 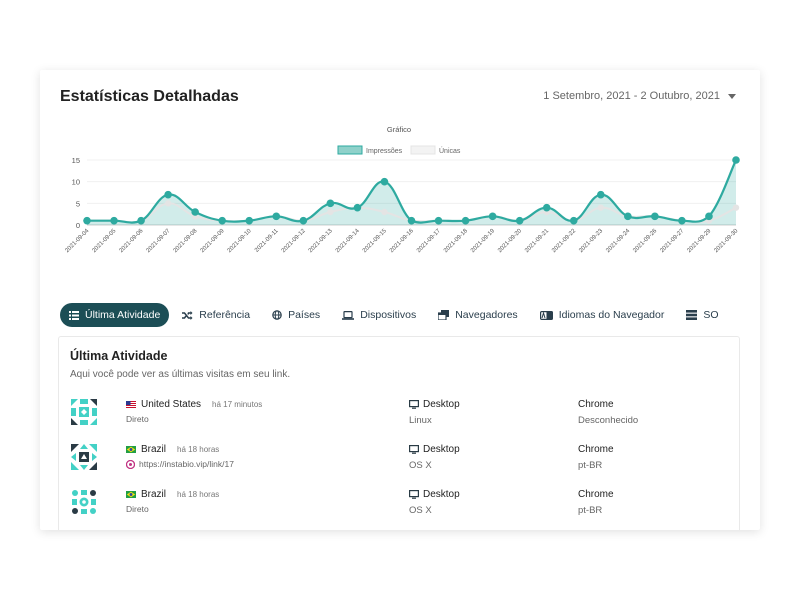 What do you see at coordinates (130, 464) in the screenshot?
I see `instabio-logo-icon` at bounding box center [130, 464].